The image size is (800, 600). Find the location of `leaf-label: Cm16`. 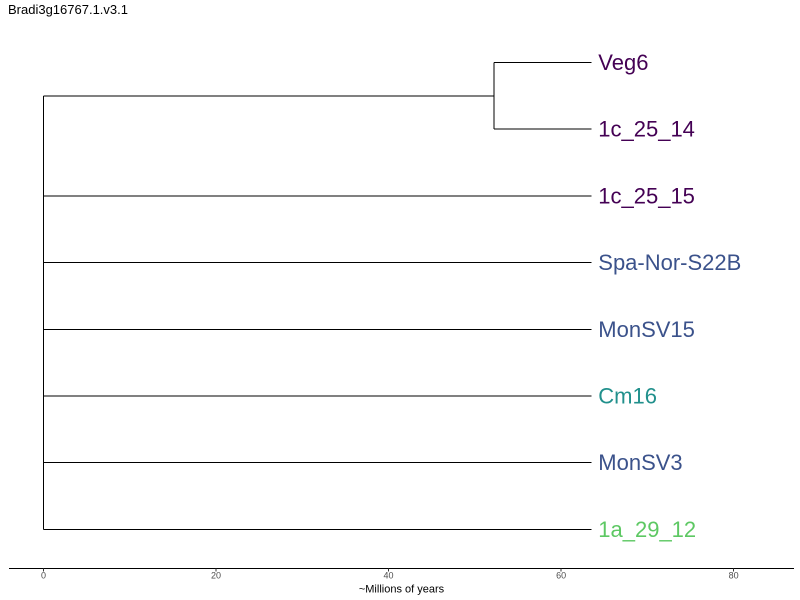

leaf-label: Cm16 is located at coordinates (627, 396).